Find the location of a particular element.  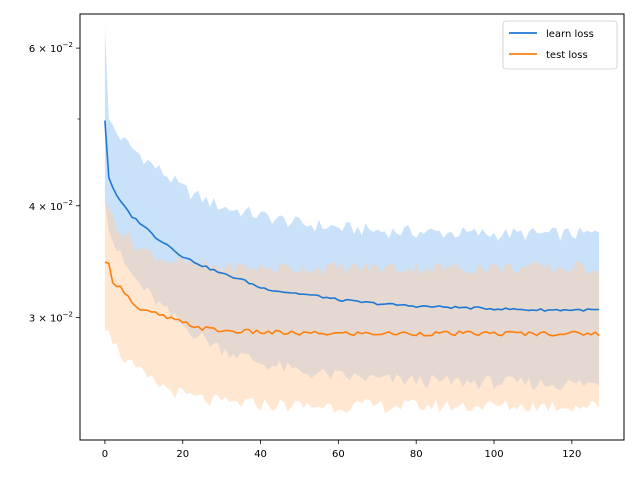

legend-label-learn-loss: learn loss is located at coordinates (570, 34).